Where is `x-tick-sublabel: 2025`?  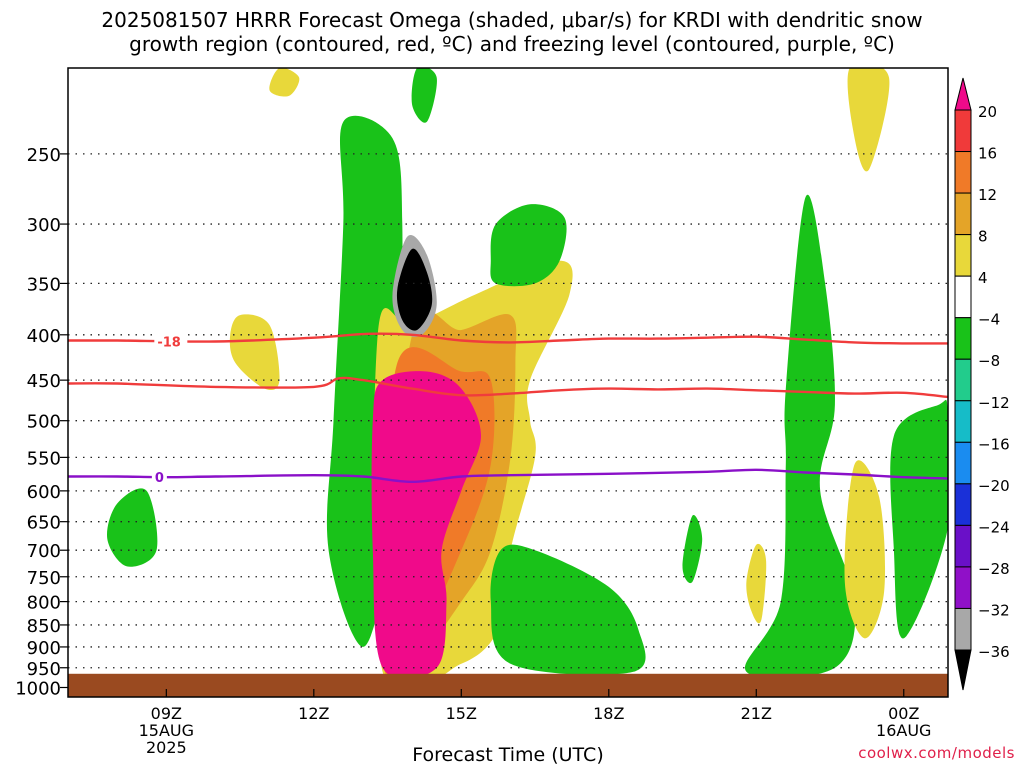
x-tick-sublabel: 2025 is located at coordinates (166, 747).